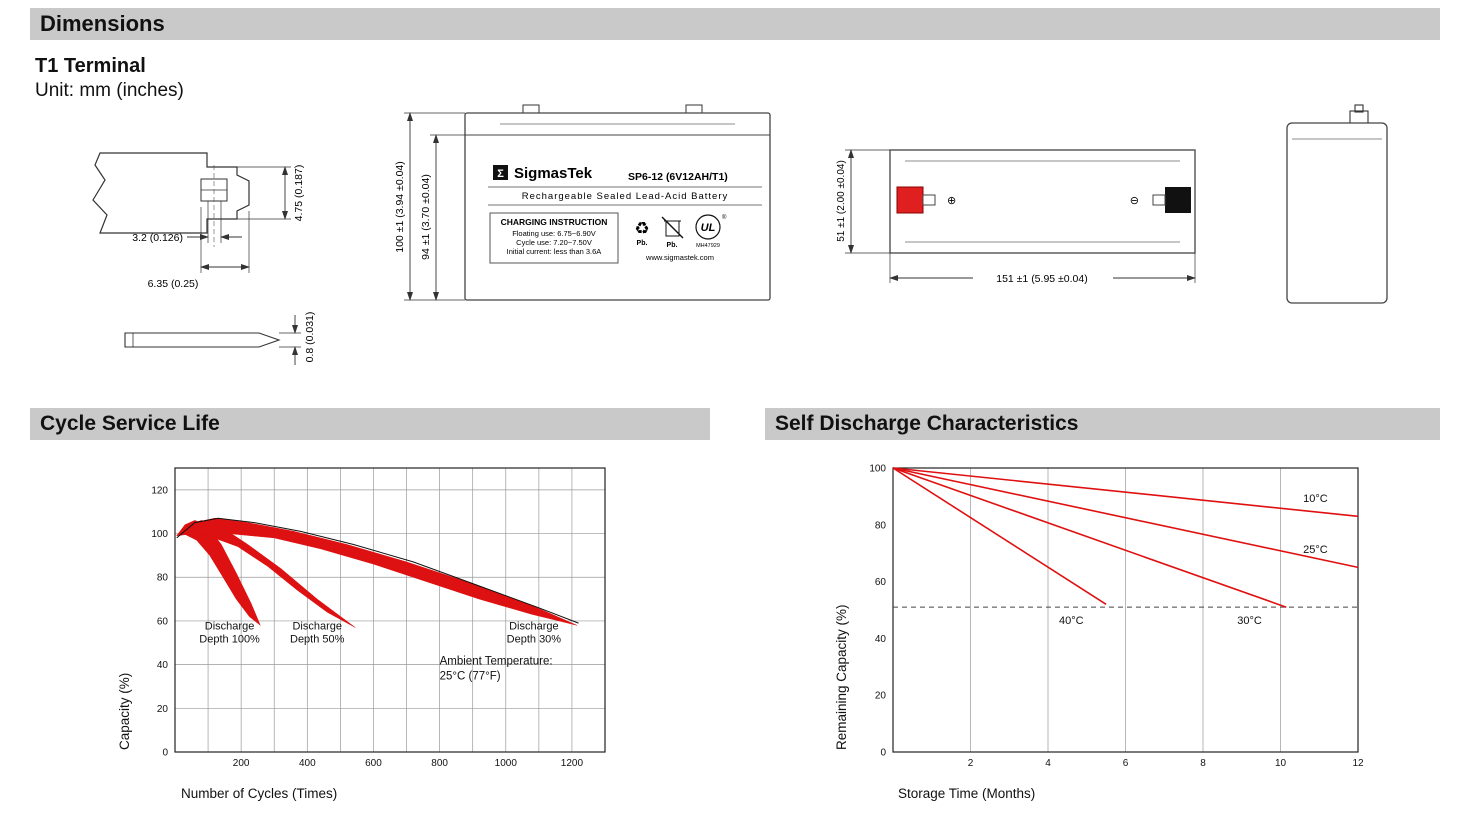 Image resolution: width=1470 pixels, height=837 pixels. What do you see at coordinates (1315, 499) in the screenshot?
I see `series-label-10C: 10°C` at bounding box center [1315, 499].